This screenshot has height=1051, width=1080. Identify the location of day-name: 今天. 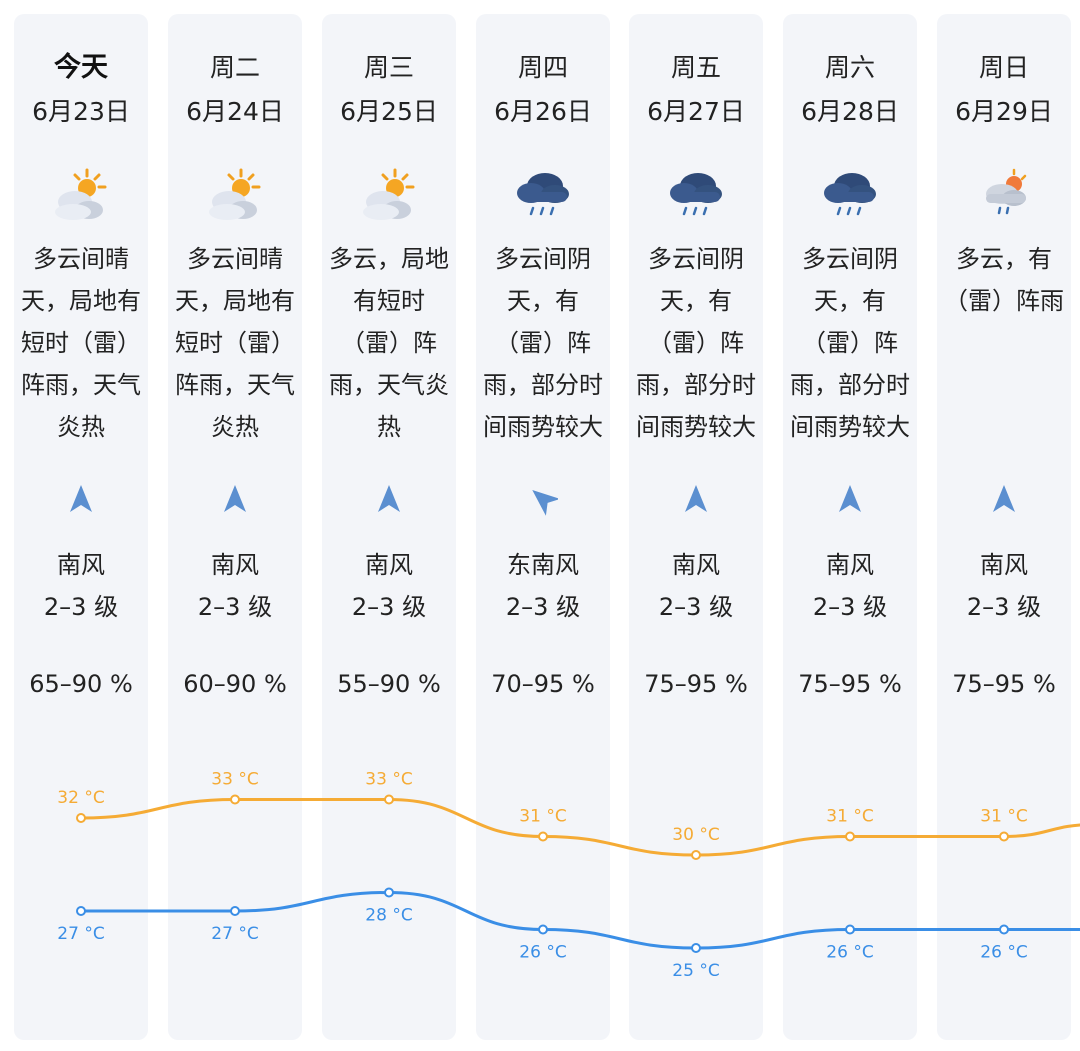
(81, 67).